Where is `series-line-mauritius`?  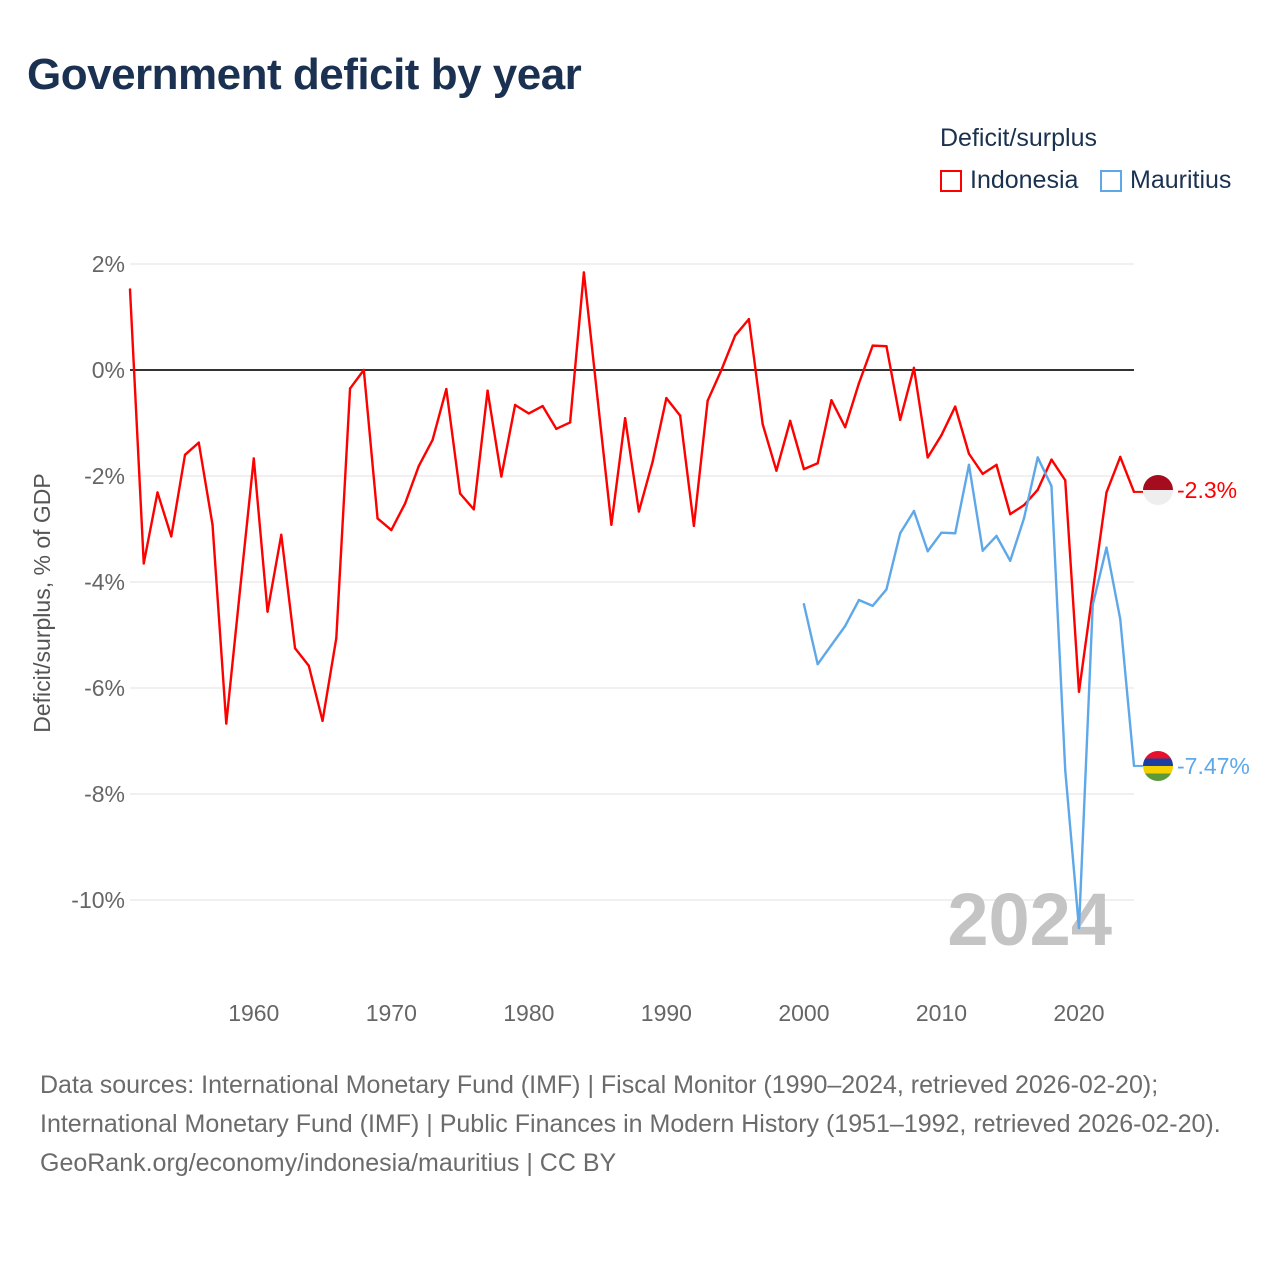 series-line-mauritius is located at coordinates (969, 693).